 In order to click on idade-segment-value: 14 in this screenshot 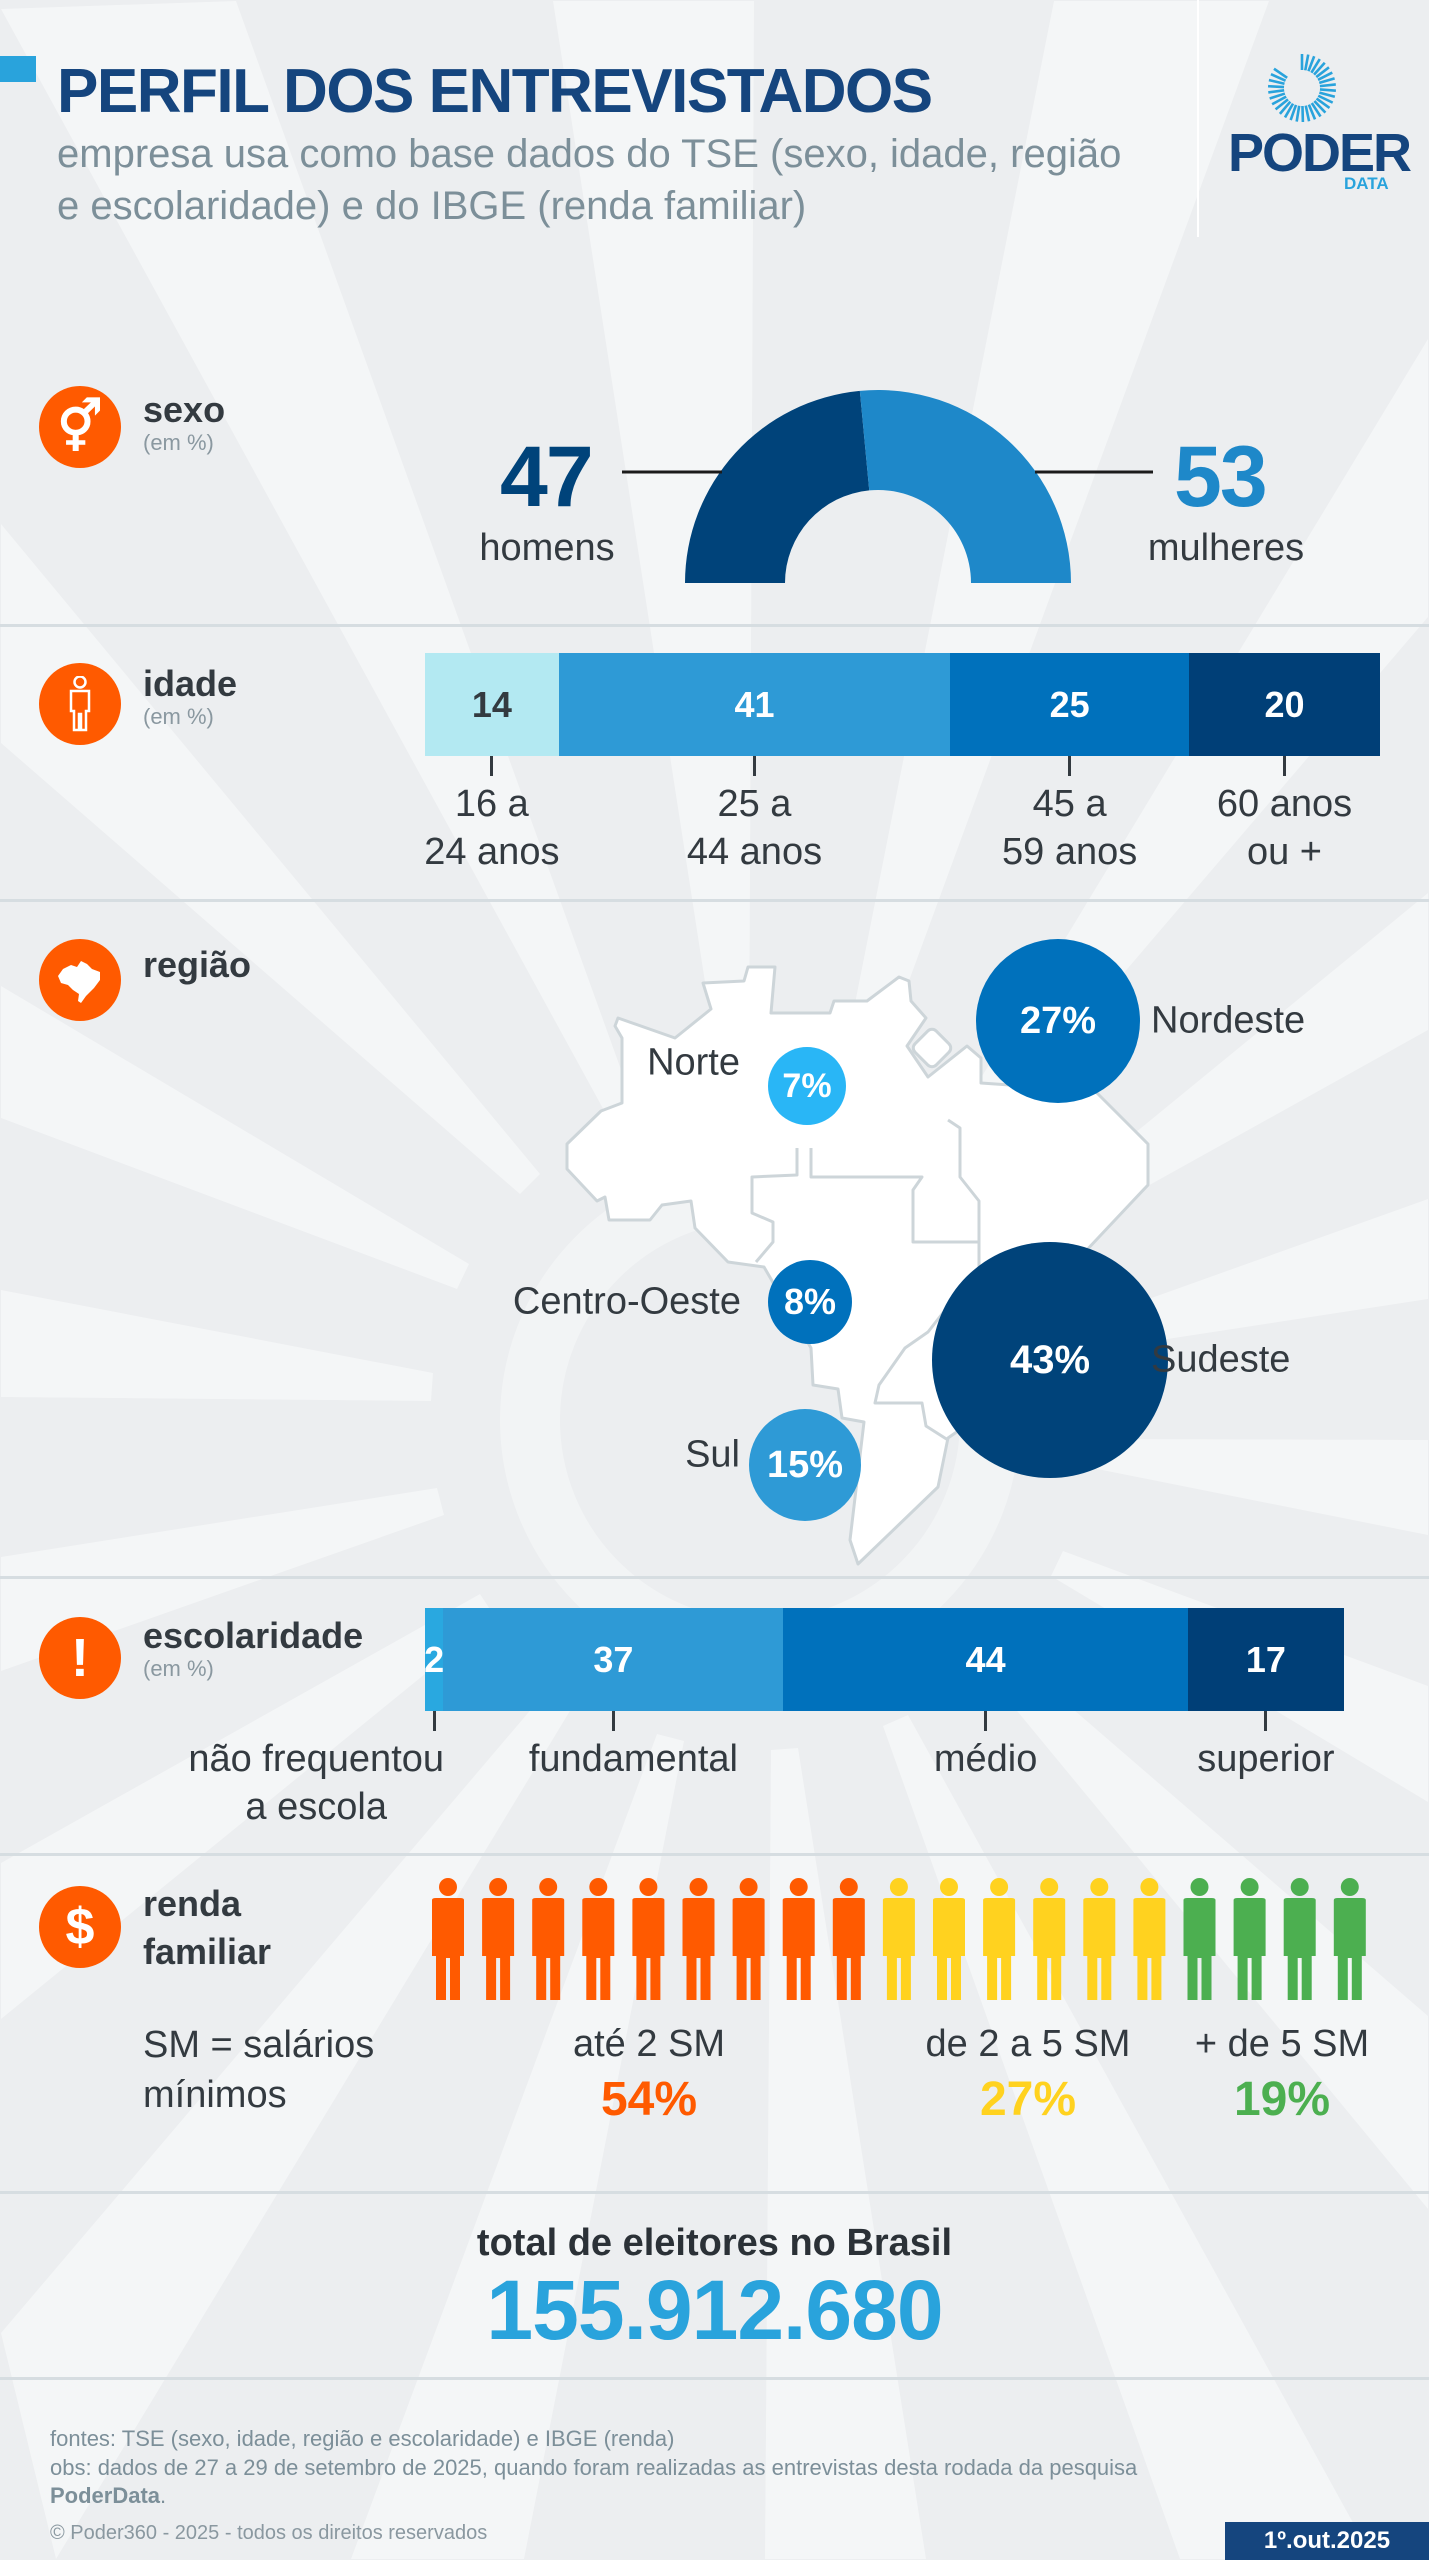, I will do `click(491, 704)`.